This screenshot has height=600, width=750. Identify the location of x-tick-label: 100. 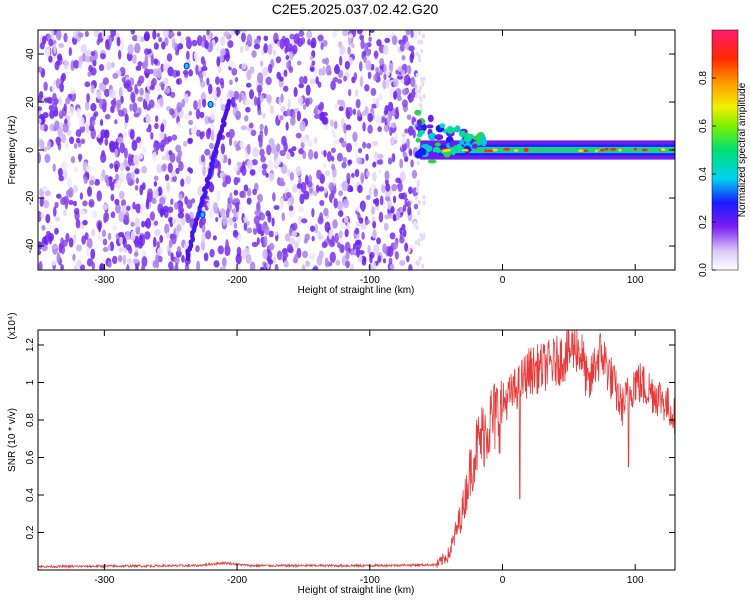
(635, 580).